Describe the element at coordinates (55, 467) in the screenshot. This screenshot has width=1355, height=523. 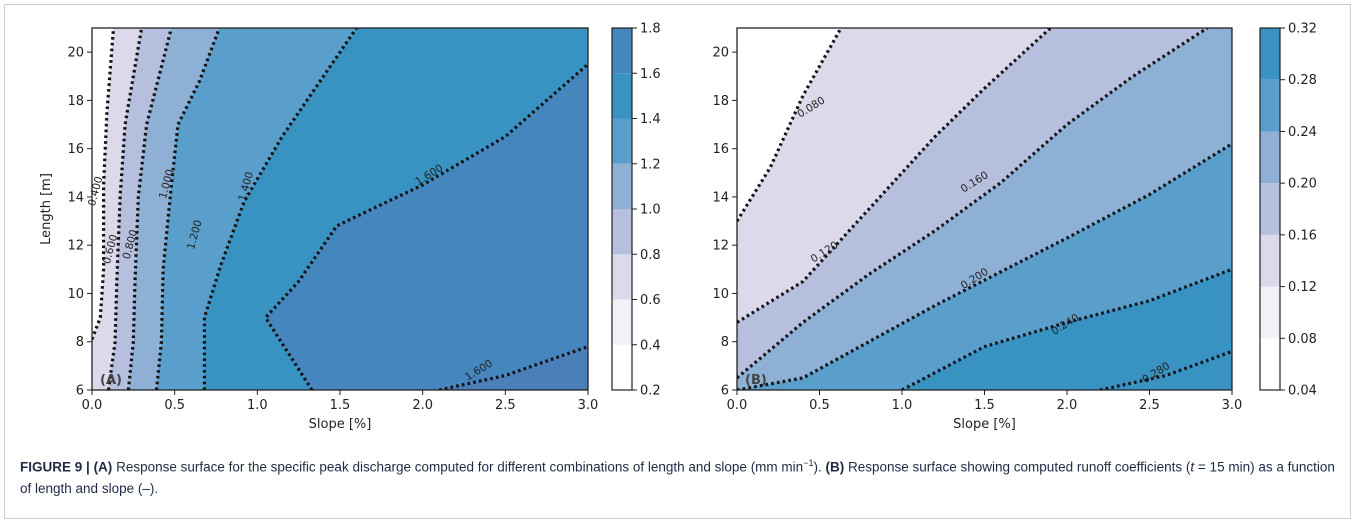
I see `figure-number: FIGURE 9 |` at that location.